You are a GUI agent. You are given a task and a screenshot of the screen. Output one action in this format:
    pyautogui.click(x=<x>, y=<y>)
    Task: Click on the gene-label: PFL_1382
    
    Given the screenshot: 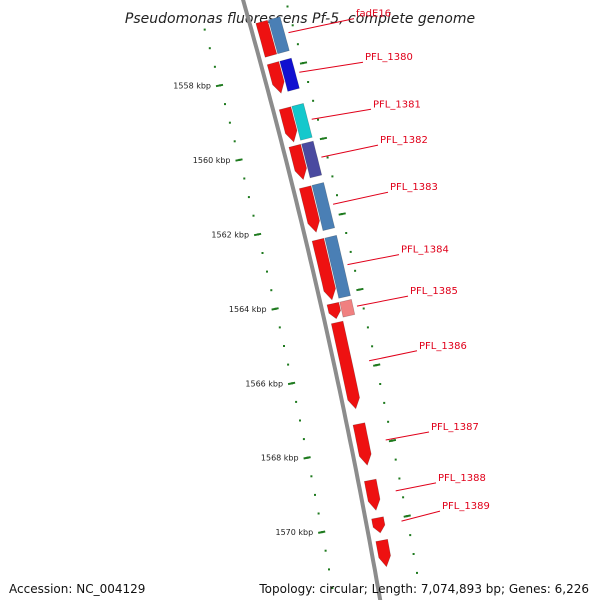 What is the action you would take?
    pyautogui.click(x=404, y=140)
    